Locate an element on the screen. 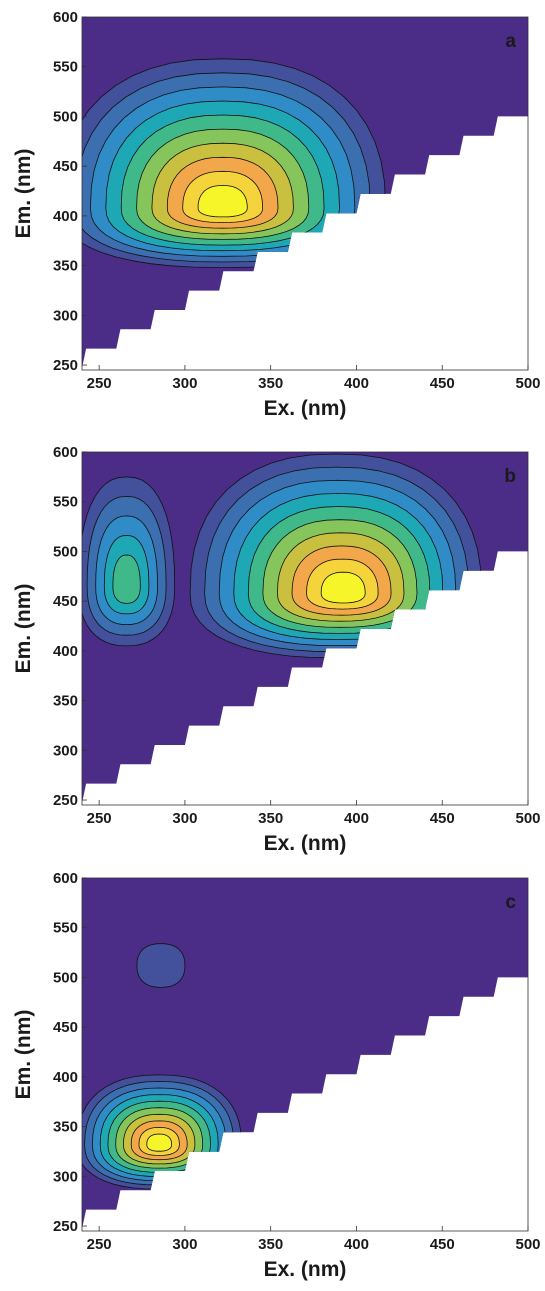  panel-label: c is located at coordinates (510, 902).